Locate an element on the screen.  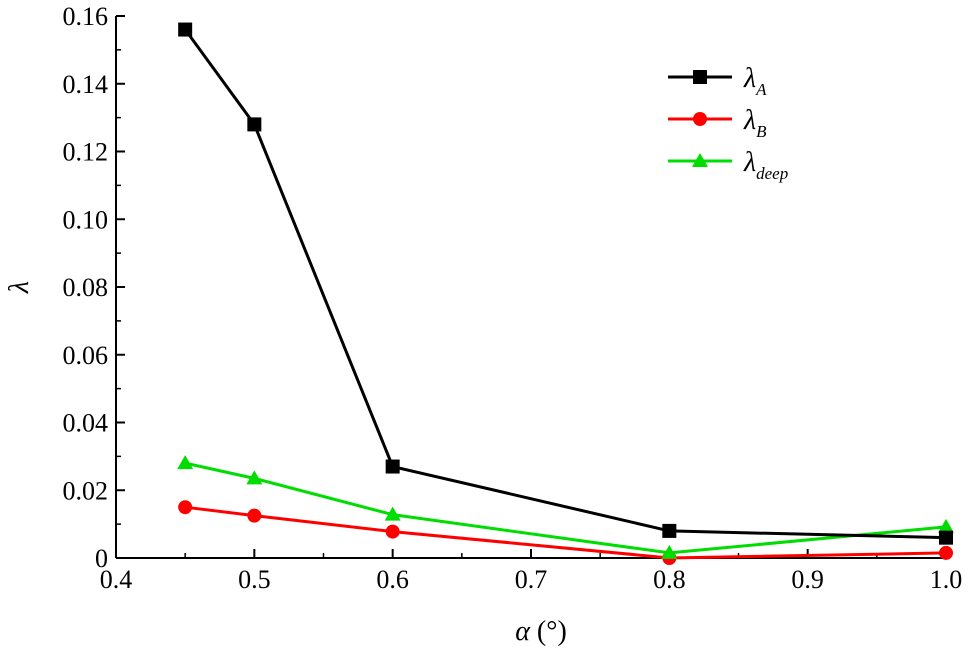
y-tick-label: 0.02 is located at coordinates (86, 490).